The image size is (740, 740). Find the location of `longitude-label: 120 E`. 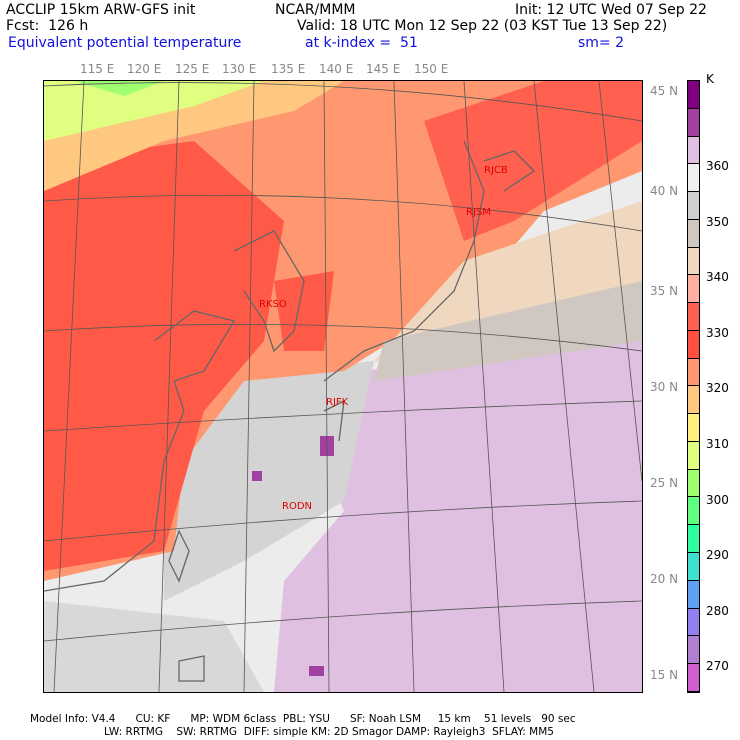

longitude-label: 120 E is located at coordinates (144, 69).